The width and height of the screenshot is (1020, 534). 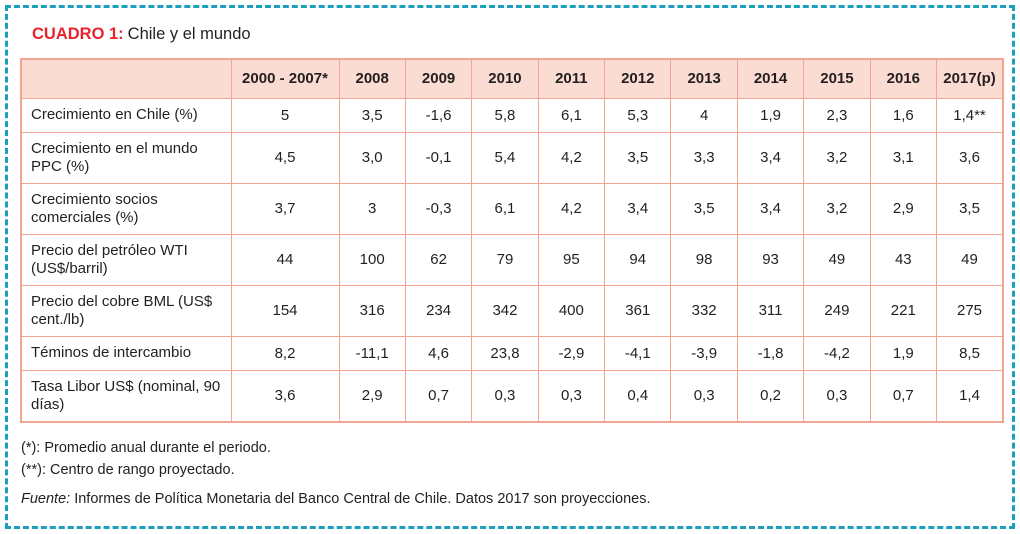 What do you see at coordinates (126, 310) in the screenshot?
I see `row-label: Precio del cobre BML (US$ cent./lb)` at bounding box center [126, 310].